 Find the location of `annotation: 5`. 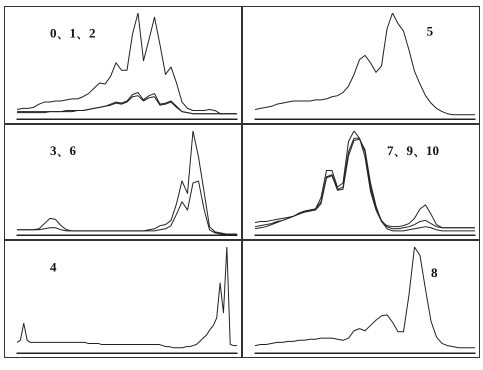

annotation: 5 is located at coordinates (430, 30).